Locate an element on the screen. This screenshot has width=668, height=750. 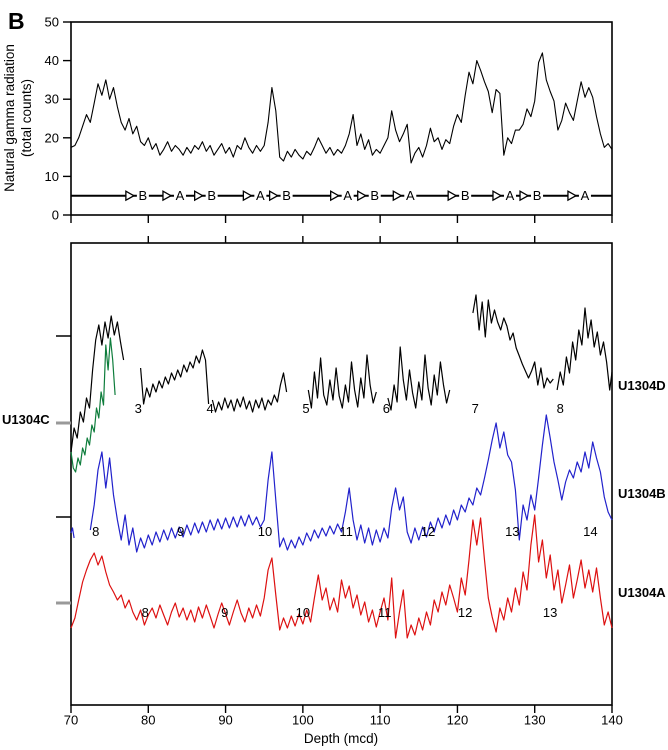
core-label-u1304b-8: 8 is located at coordinates (95, 531).